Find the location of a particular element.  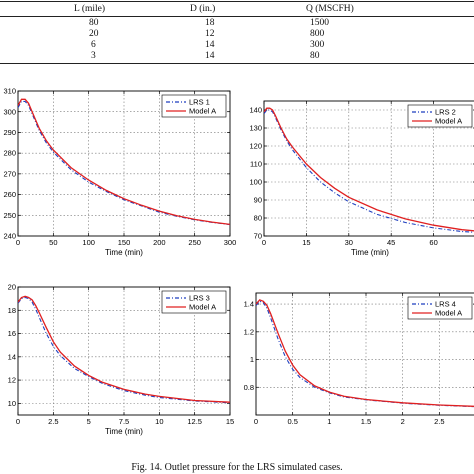

y-tick-label: 0.8 is located at coordinates (249, 387).